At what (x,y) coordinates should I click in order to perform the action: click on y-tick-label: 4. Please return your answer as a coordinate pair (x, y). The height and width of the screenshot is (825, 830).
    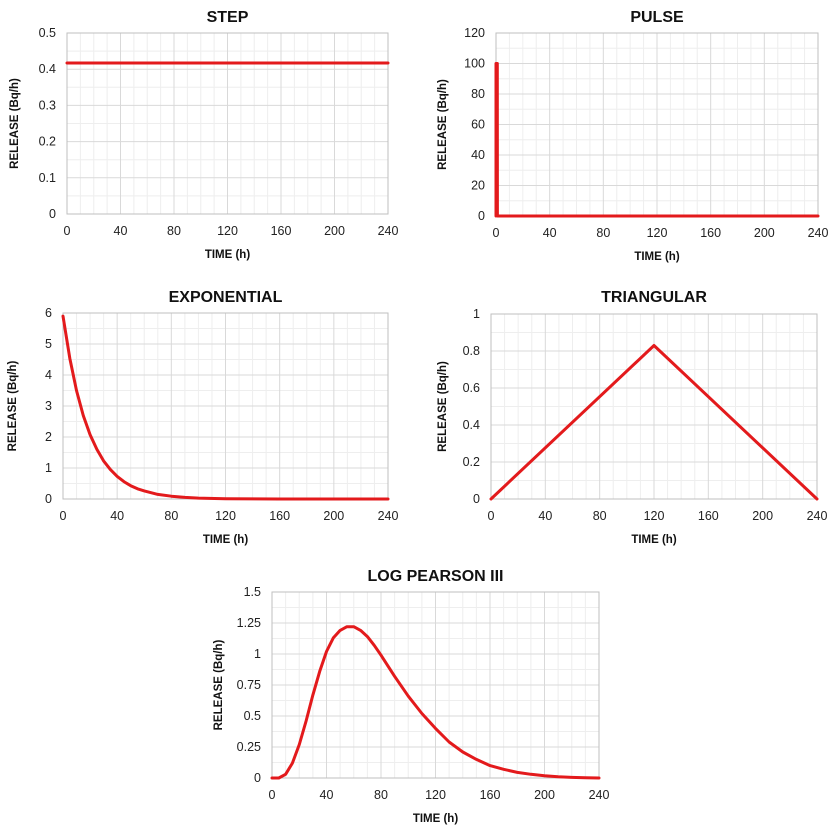
    Looking at the image, I should click on (48, 375).